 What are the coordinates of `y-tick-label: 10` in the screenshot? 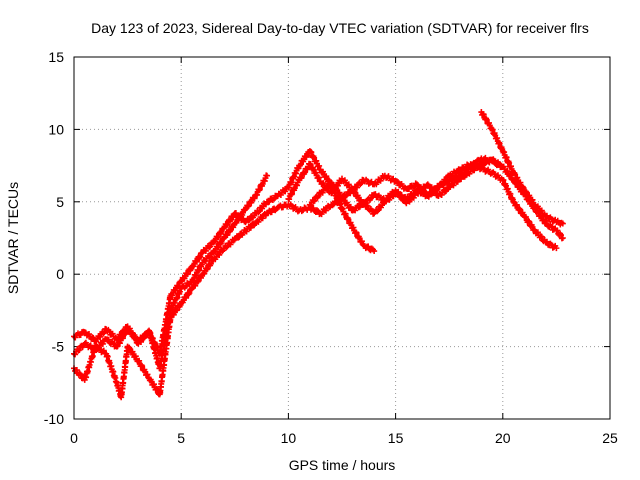 It's located at (56, 129).